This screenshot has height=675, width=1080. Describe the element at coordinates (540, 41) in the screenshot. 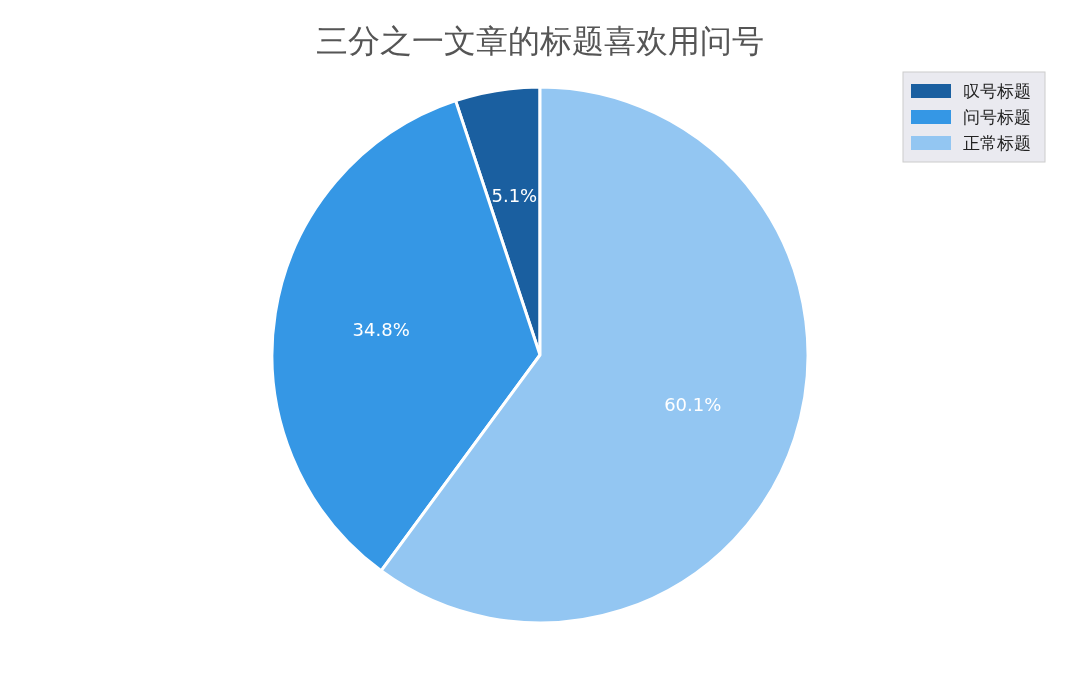

I see `chart-title: 三分之一文章的标题喜欢用问号` at that location.